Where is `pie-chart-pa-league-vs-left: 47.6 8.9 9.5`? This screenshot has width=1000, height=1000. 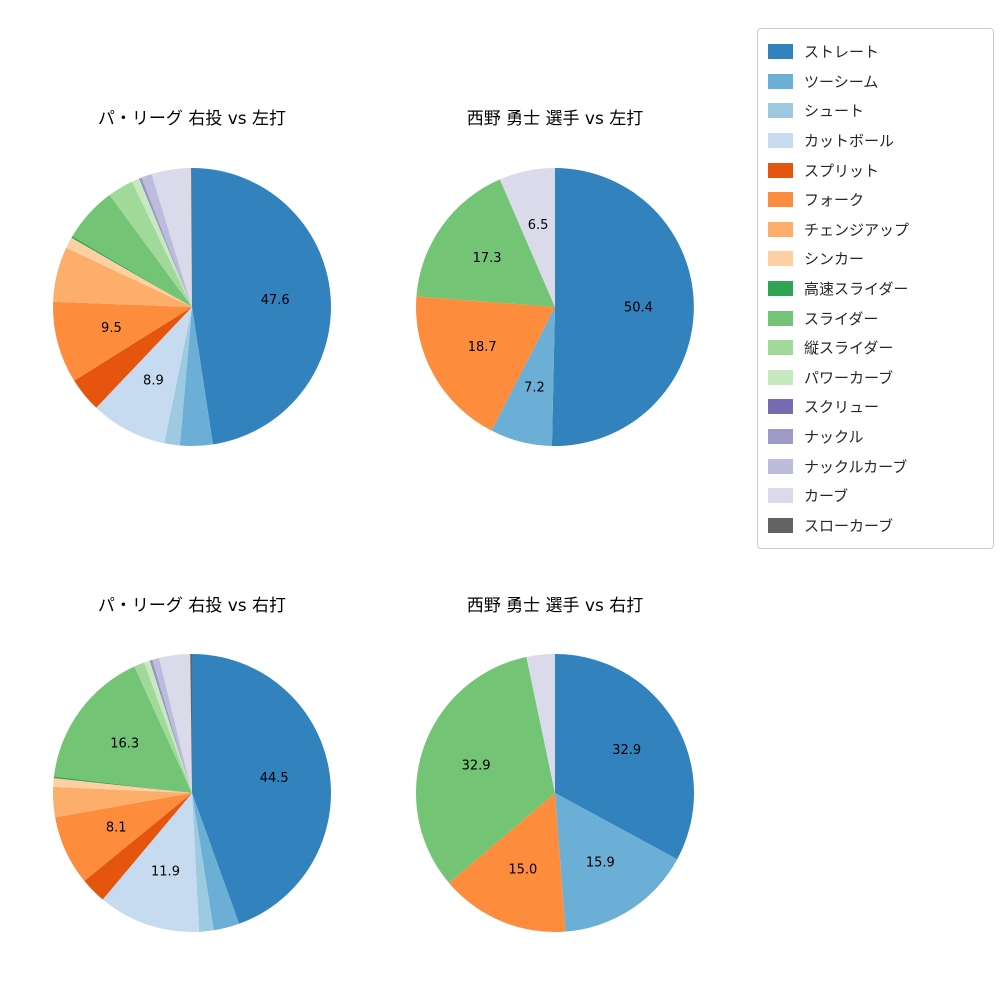 pie-chart-pa-league-vs-left: 47.6 8.9 9.5 is located at coordinates (192, 306).